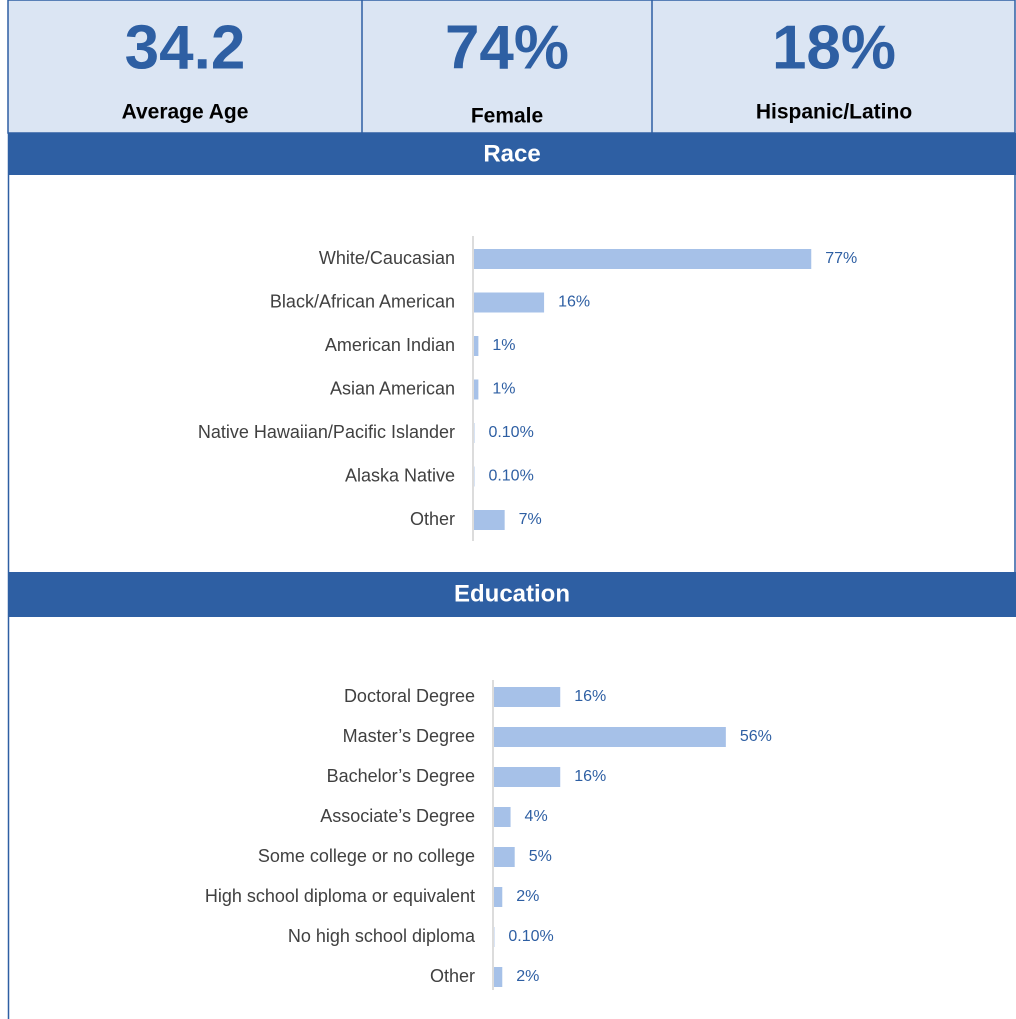 The width and height of the screenshot is (1016, 1019). I want to click on stat-value: 18%, so click(834, 47).